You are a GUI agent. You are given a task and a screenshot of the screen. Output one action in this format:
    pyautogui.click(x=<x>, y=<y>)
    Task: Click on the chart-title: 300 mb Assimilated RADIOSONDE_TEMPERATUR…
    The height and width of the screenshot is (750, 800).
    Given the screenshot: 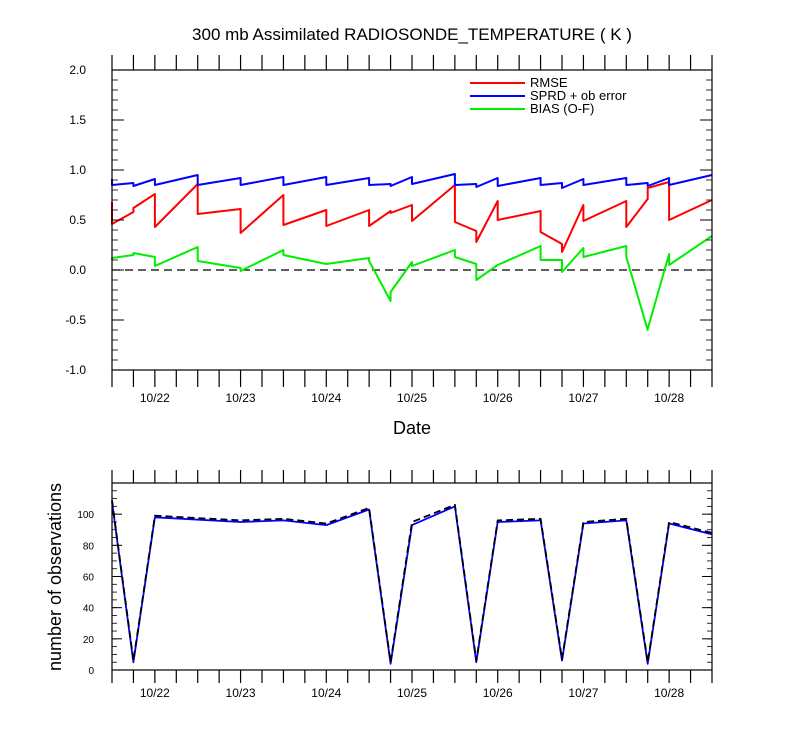 What is the action you would take?
    pyautogui.click(x=412, y=34)
    